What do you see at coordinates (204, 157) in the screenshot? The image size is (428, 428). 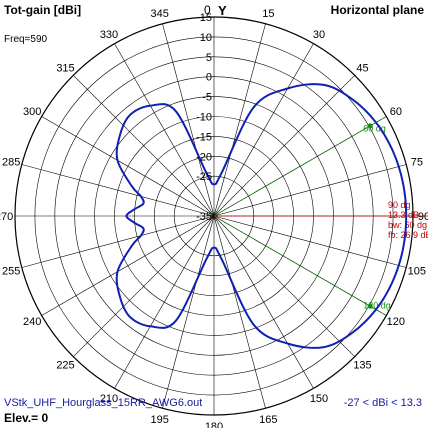 I see `radial-tick-label: -20` at bounding box center [204, 157].